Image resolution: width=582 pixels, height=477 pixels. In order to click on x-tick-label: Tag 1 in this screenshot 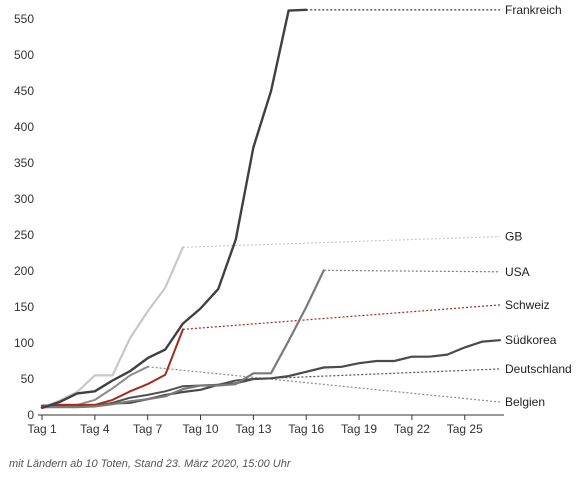, I will do `click(42, 429)`.